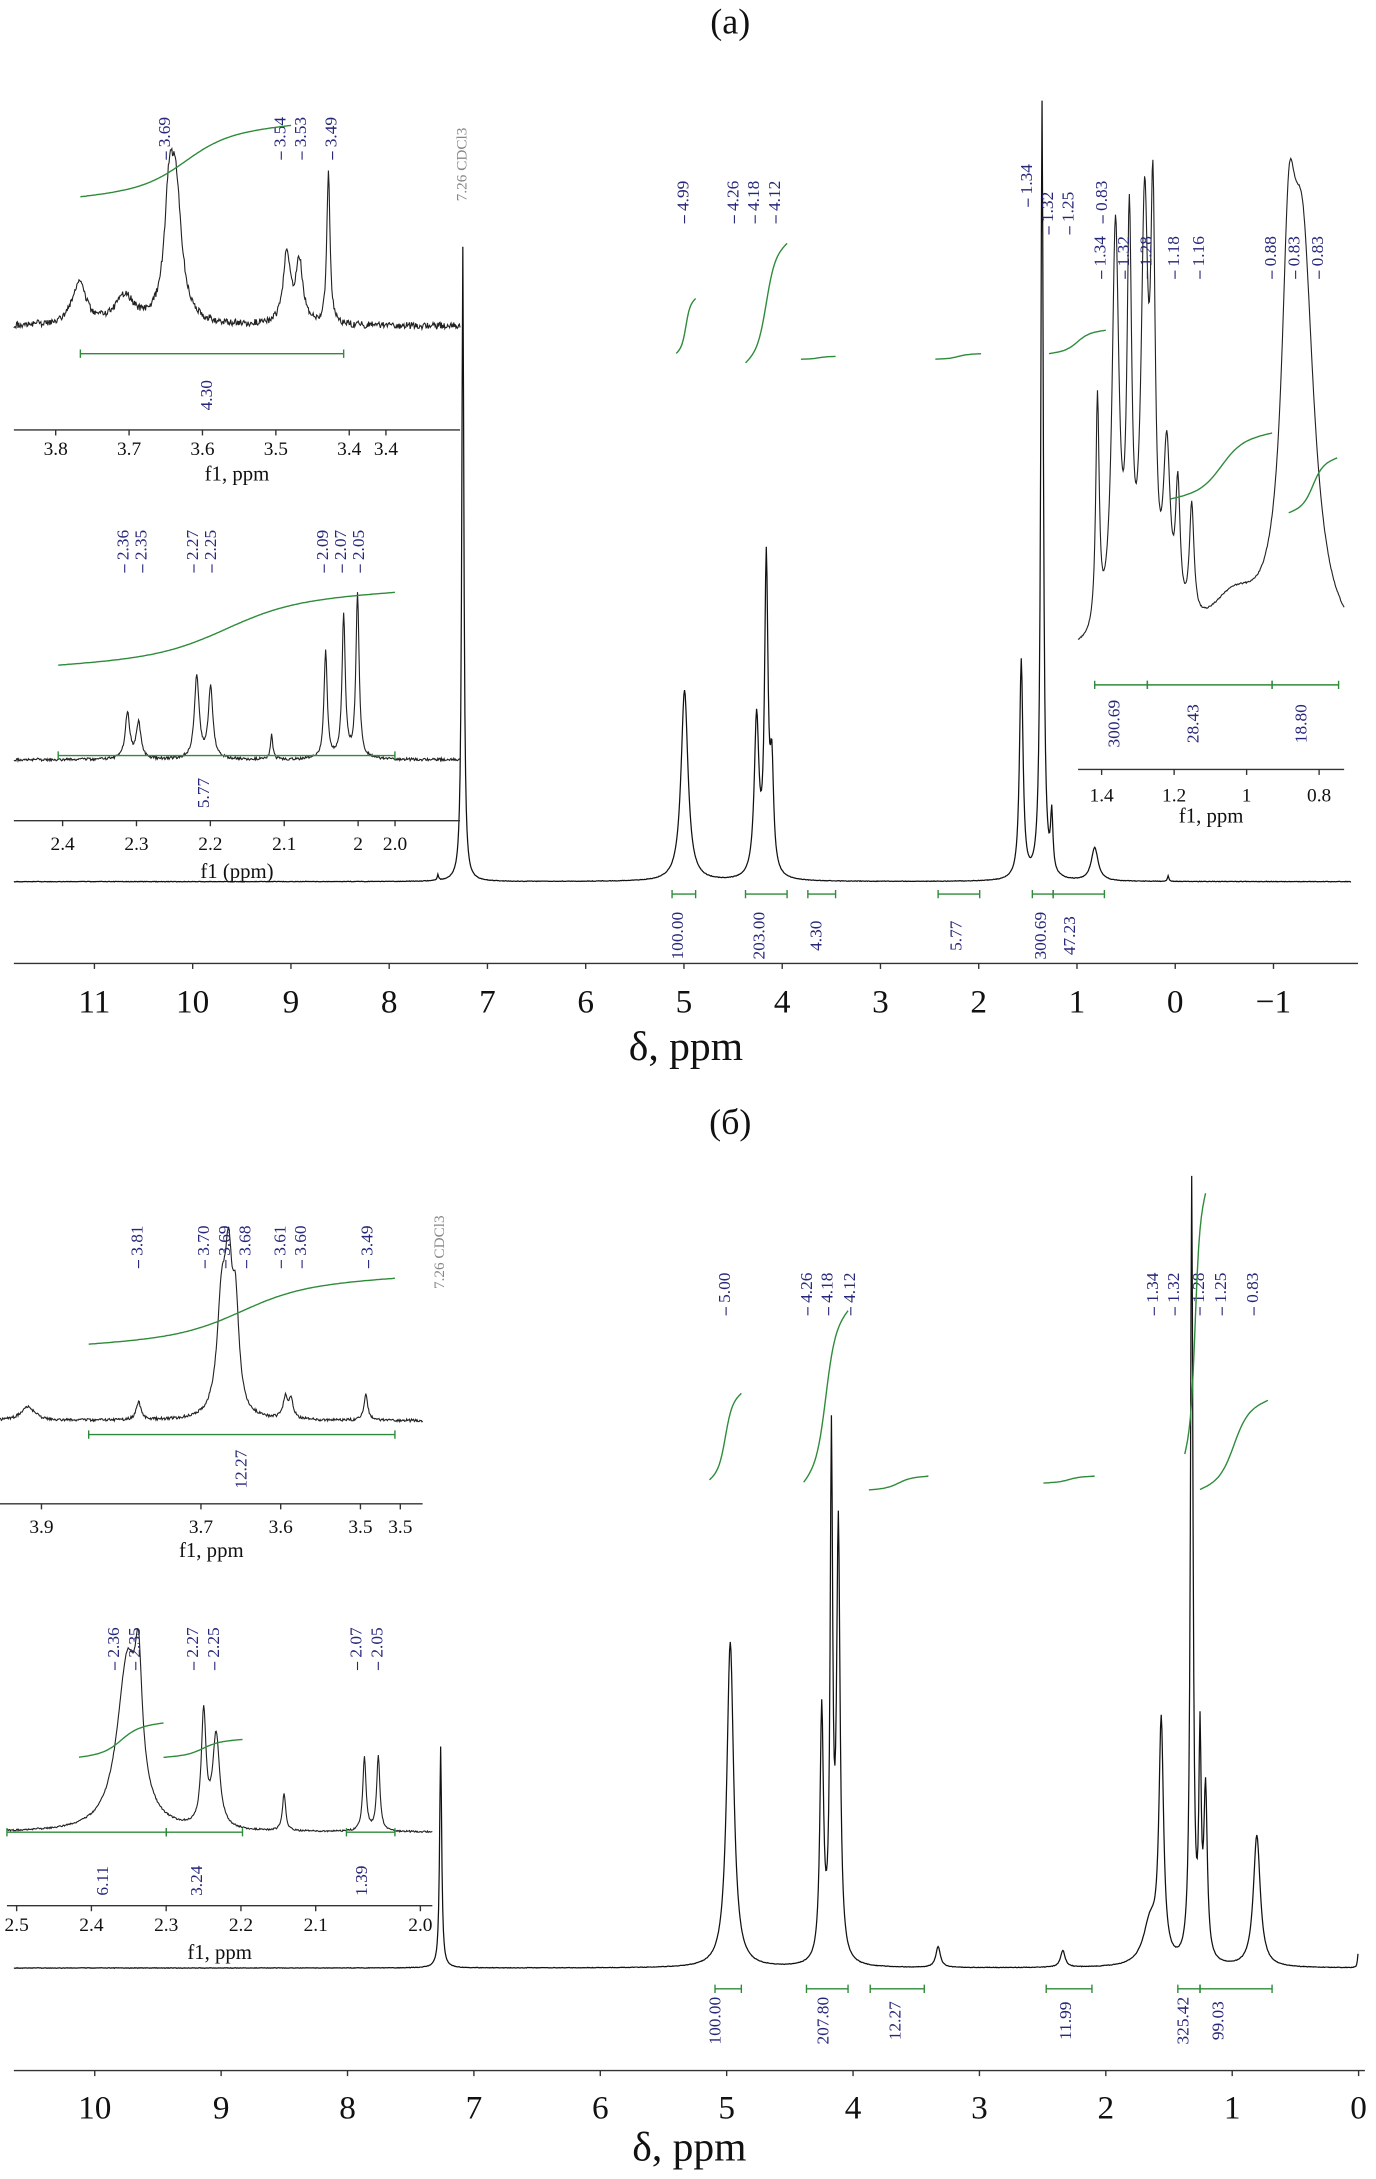 The height and width of the screenshot is (2179, 1376). Describe the element at coordinates (141, 545) in the screenshot. I see `peak-label: 2.35` at that location.